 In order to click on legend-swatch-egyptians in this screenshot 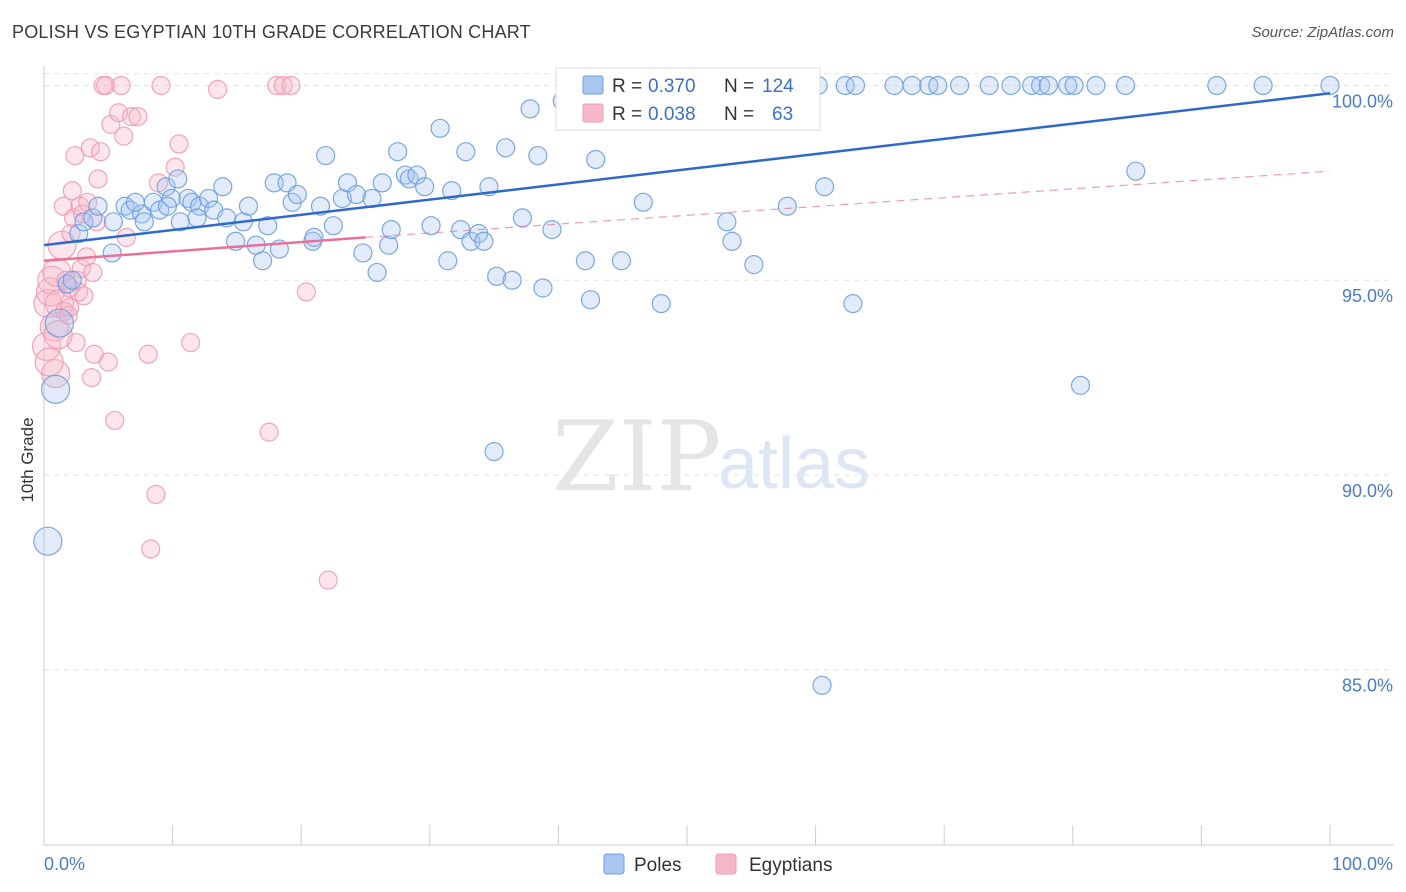, I will do `click(593, 113)`.